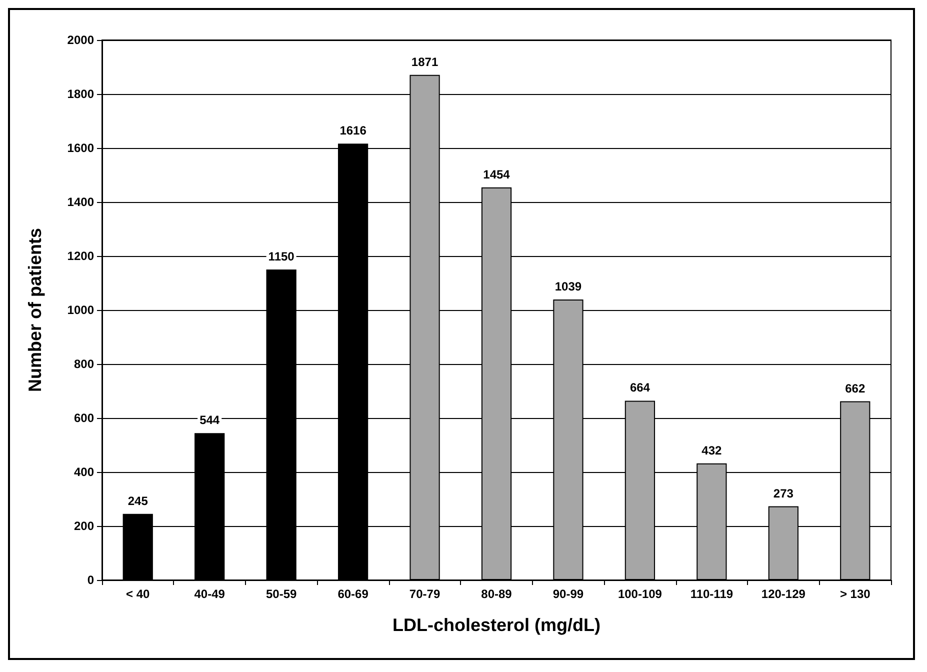 The image size is (927, 672). I want to click on data-label: 662, so click(855, 388).